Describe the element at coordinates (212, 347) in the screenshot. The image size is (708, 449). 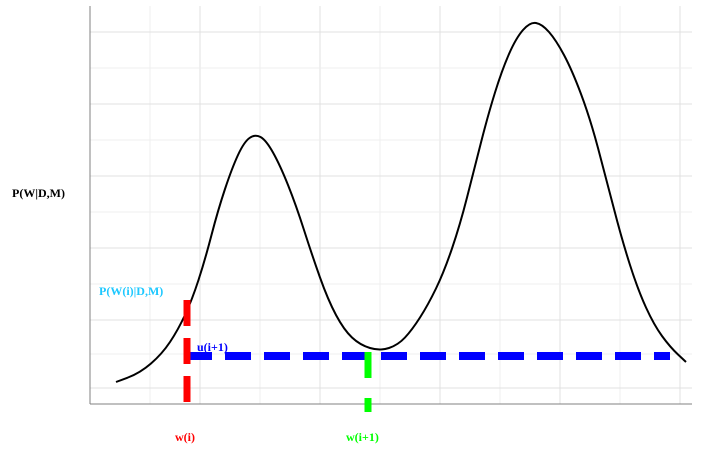
I see `u-label: u(i+1)` at that location.